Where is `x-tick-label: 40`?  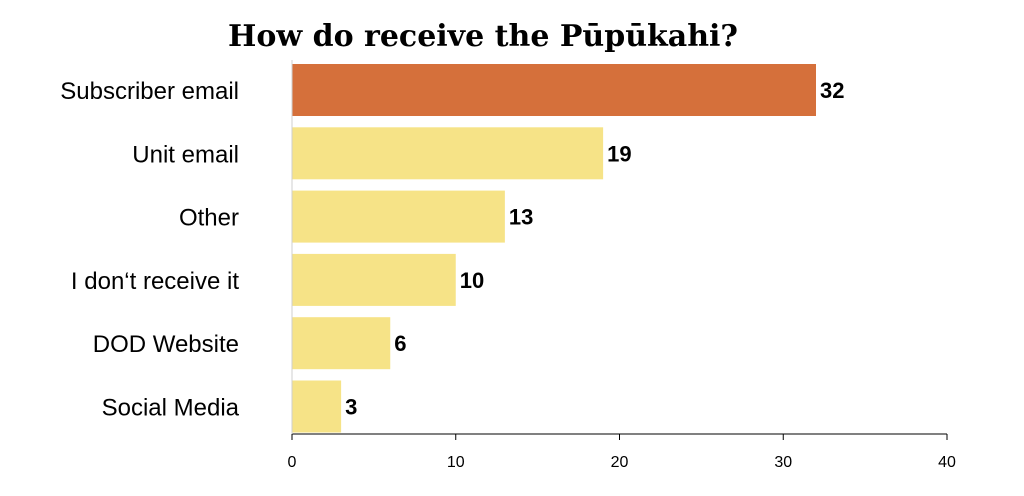 x-tick-label: 40 is located at coordinates (947, 462).